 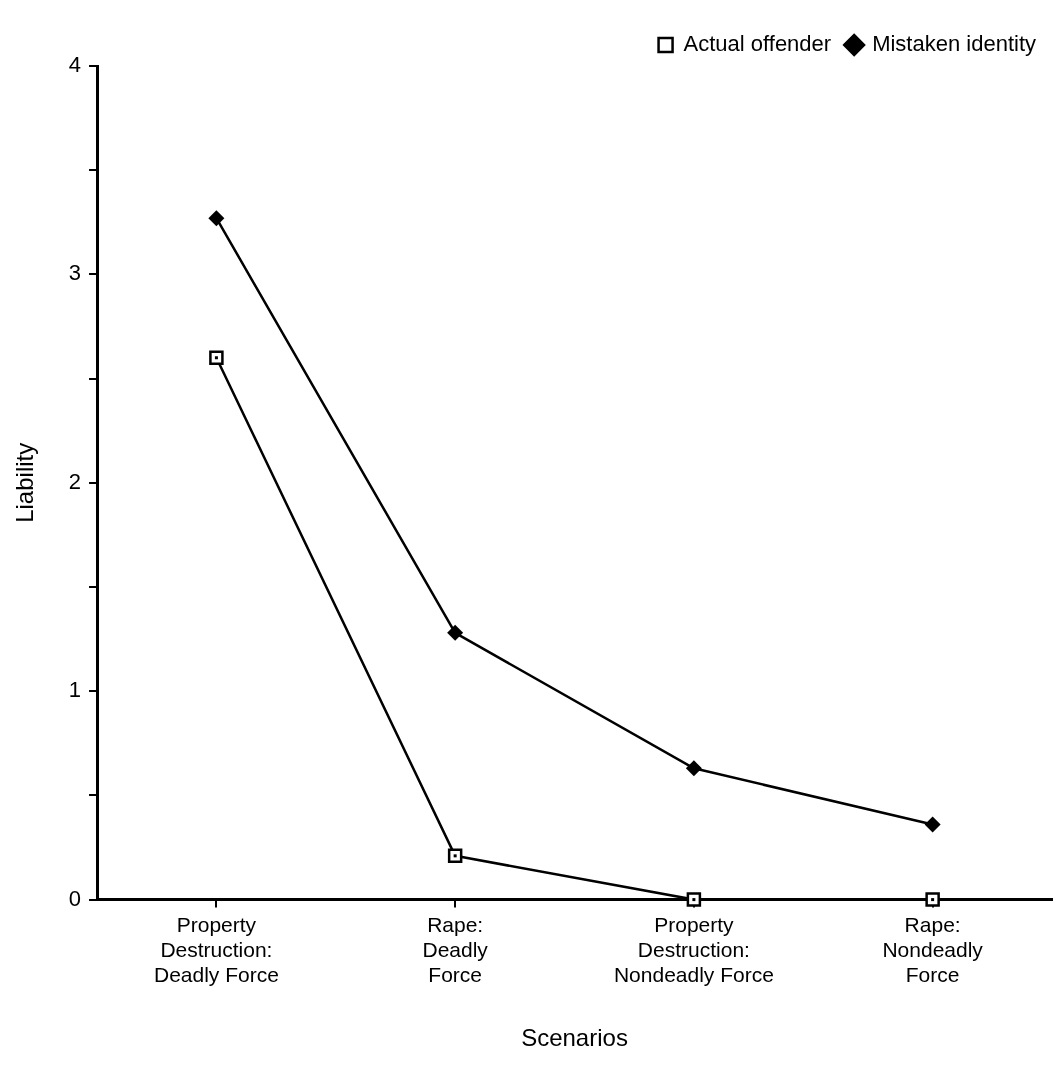 I want to click on y-tick-label: 0, so click(x=75, y=898).